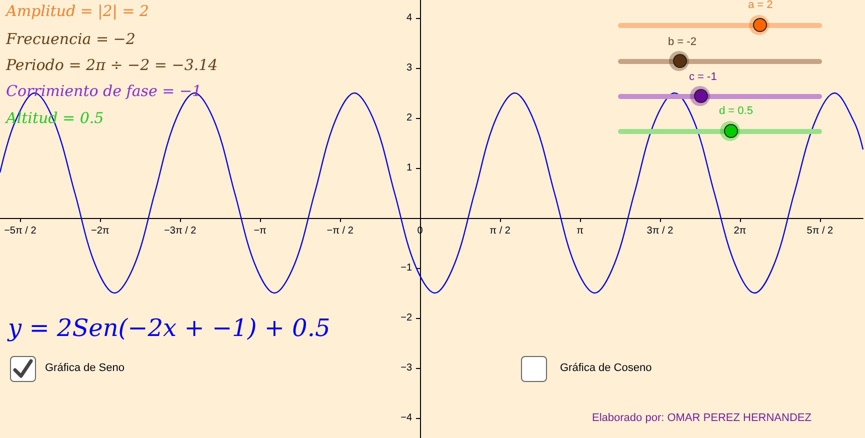  I want to click on annotation: Gráfica de Seno, so click(84, 368).